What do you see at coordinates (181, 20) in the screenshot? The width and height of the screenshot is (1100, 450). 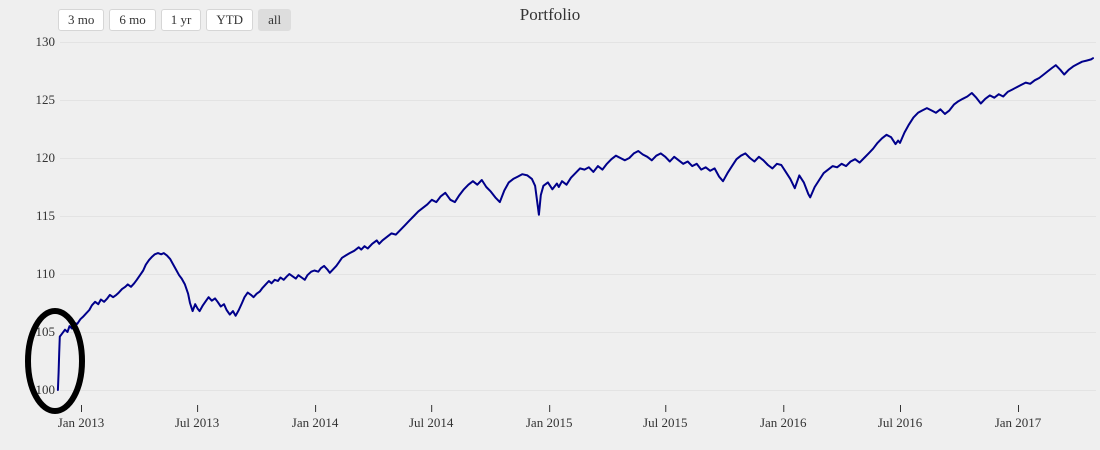 I see `range-button-1-yr: 1 yr` at bounding box center [181, 20].